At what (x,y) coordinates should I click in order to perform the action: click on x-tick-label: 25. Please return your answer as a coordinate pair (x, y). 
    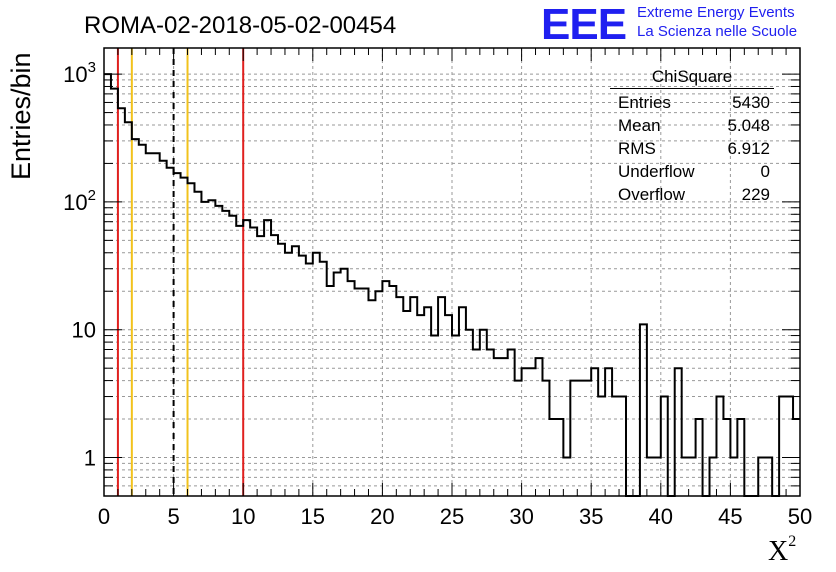
    Looking at the image, I should click on (452, 516).